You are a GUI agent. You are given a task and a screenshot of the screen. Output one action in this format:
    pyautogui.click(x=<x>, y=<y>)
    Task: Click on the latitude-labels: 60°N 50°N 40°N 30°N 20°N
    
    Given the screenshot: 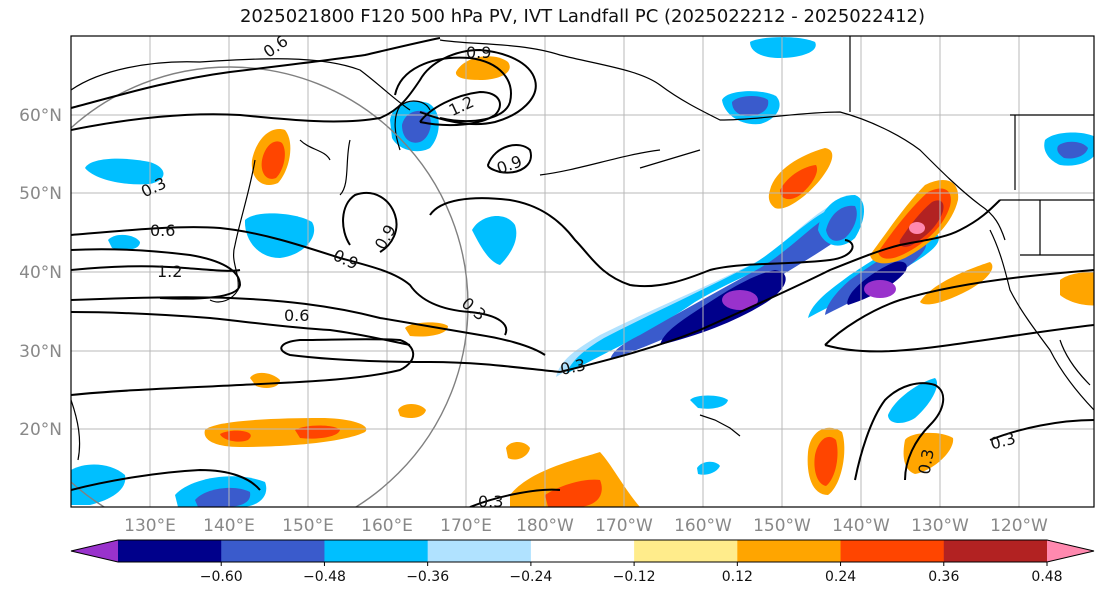 What is the action you would take?
    pyautogui.click(x=40, y=273)
    